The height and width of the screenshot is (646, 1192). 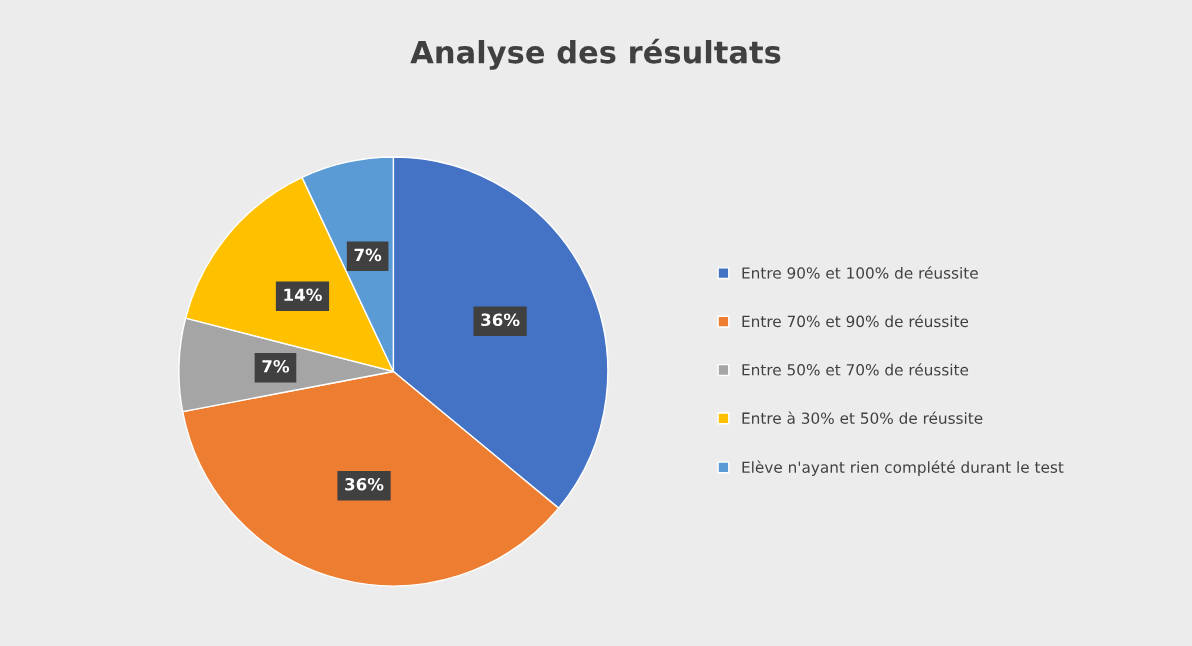 I want to click on chart-title: Analyse des résultats, so click(x=595, y=54).